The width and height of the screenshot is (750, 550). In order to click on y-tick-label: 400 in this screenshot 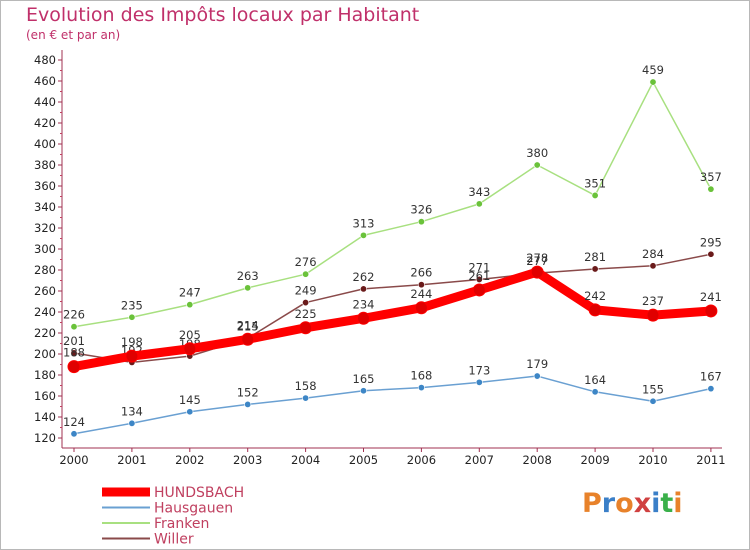, I will do `click(45, 144)`.